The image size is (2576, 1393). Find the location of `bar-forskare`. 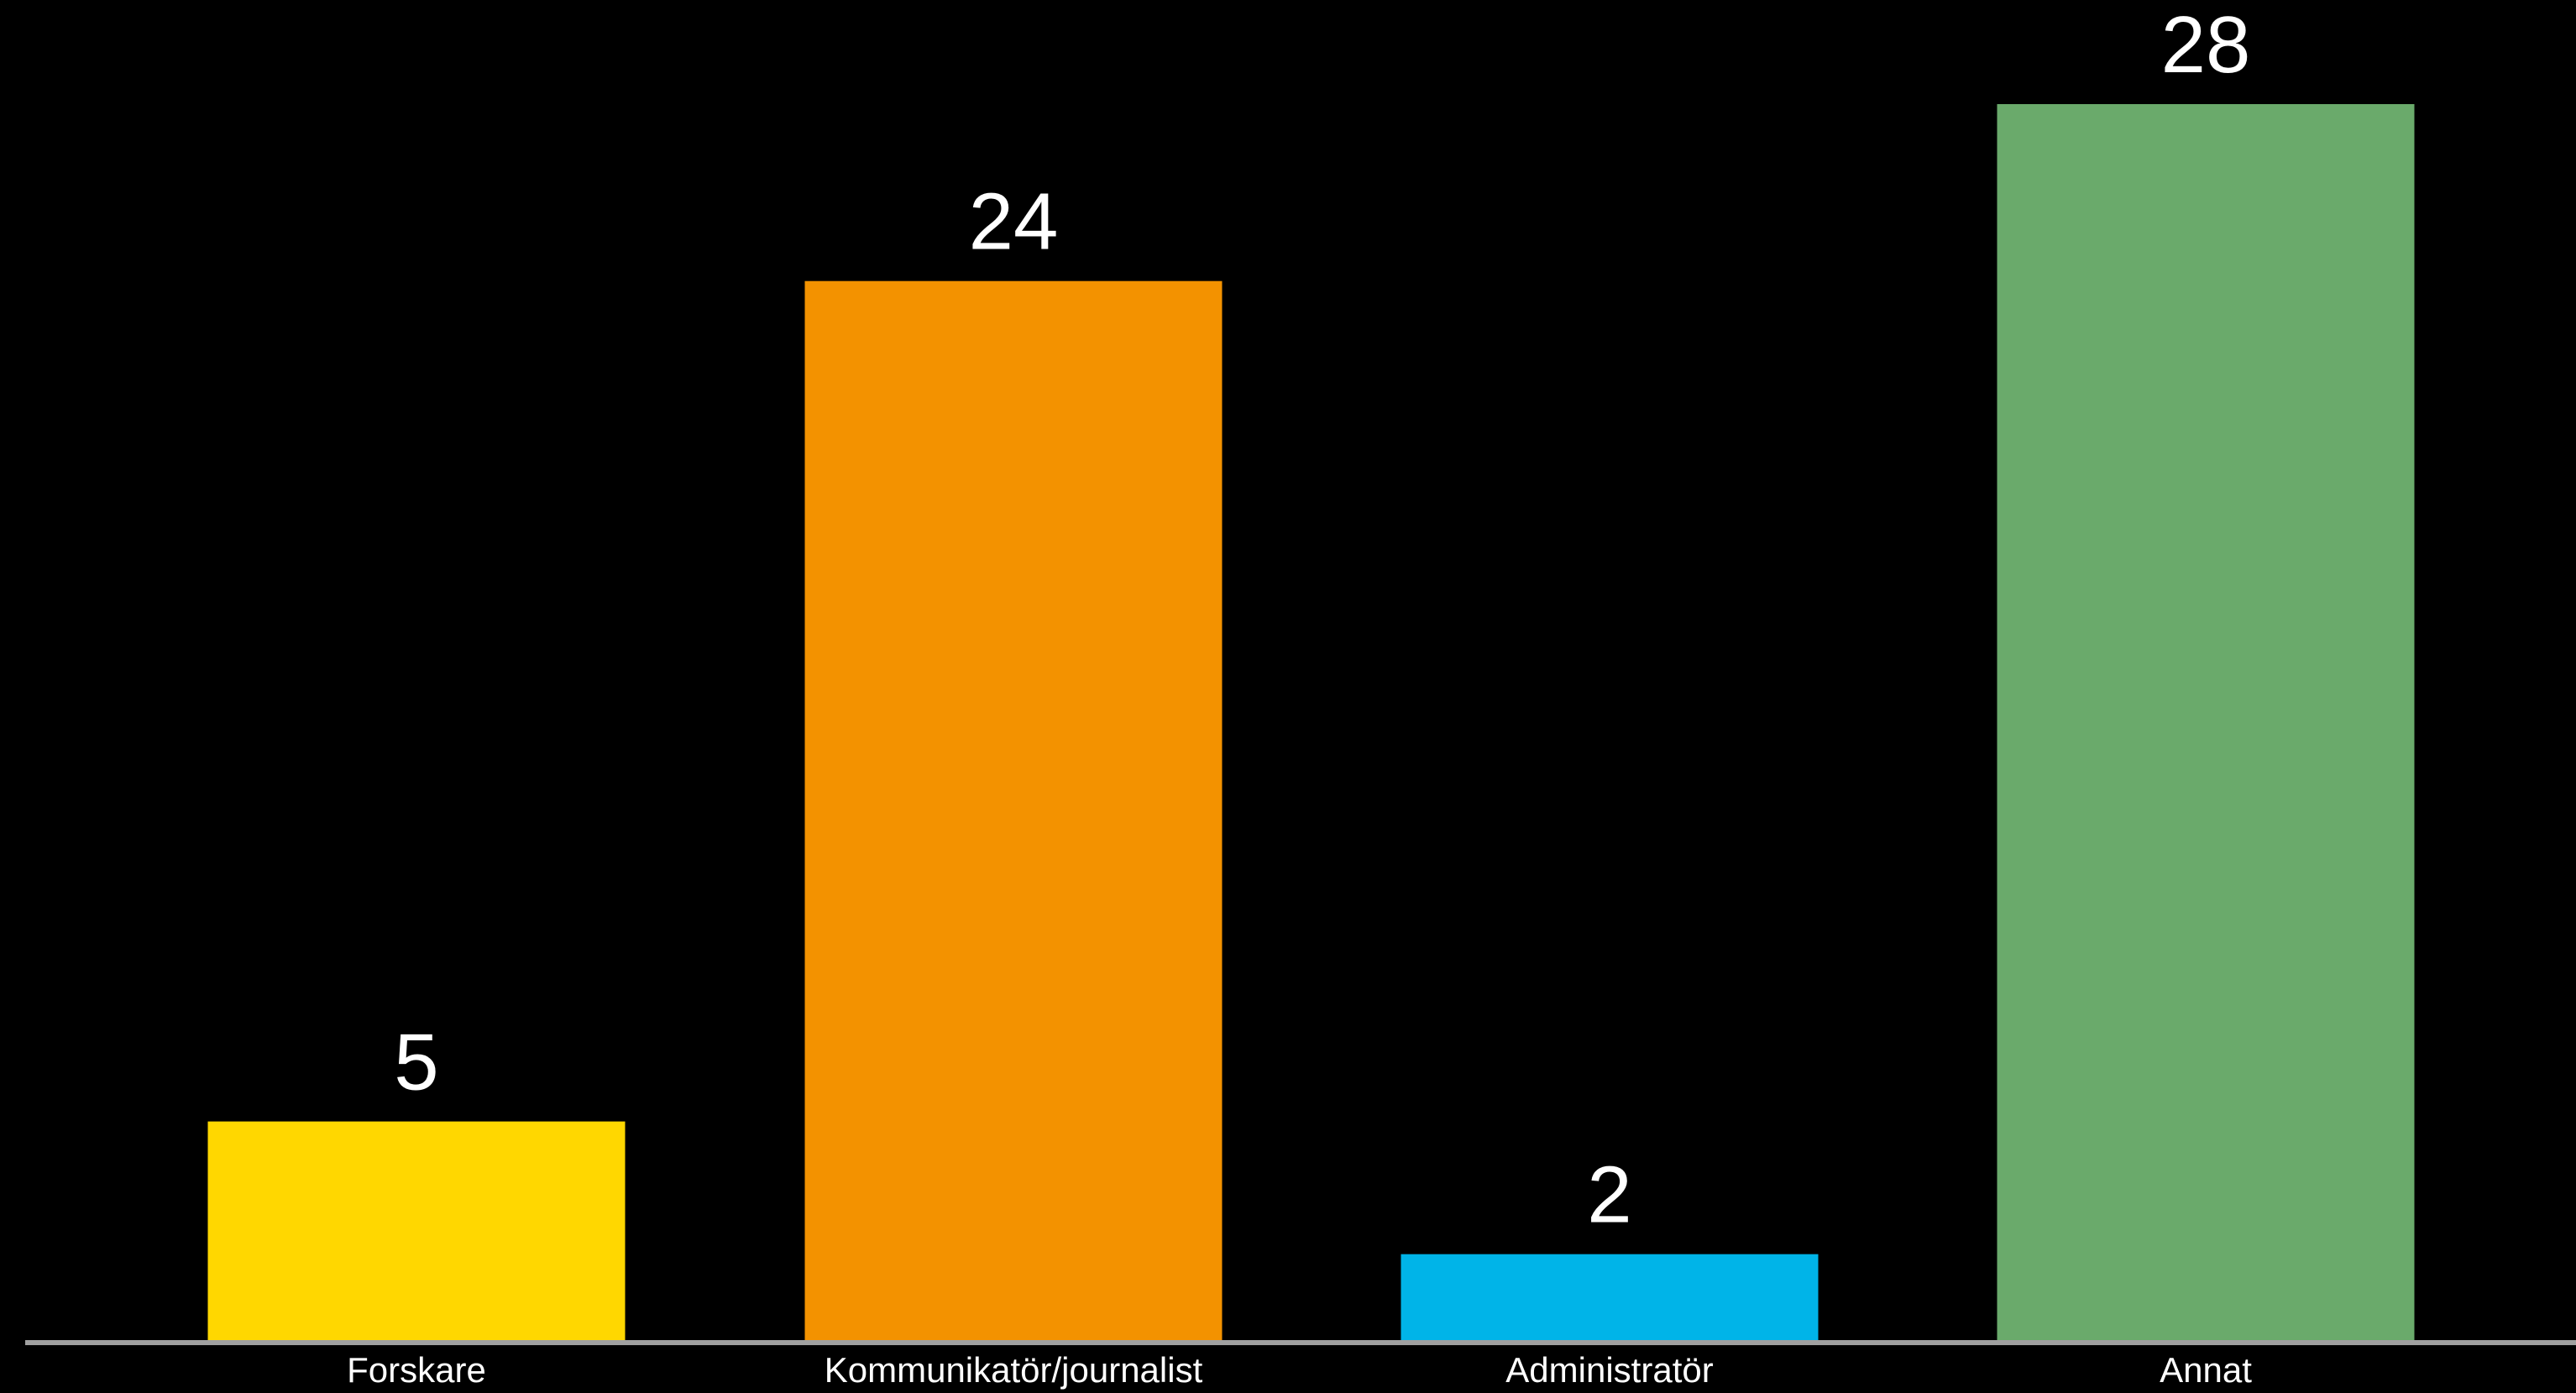

bar-forskare is located at coordinates (417, 1232).